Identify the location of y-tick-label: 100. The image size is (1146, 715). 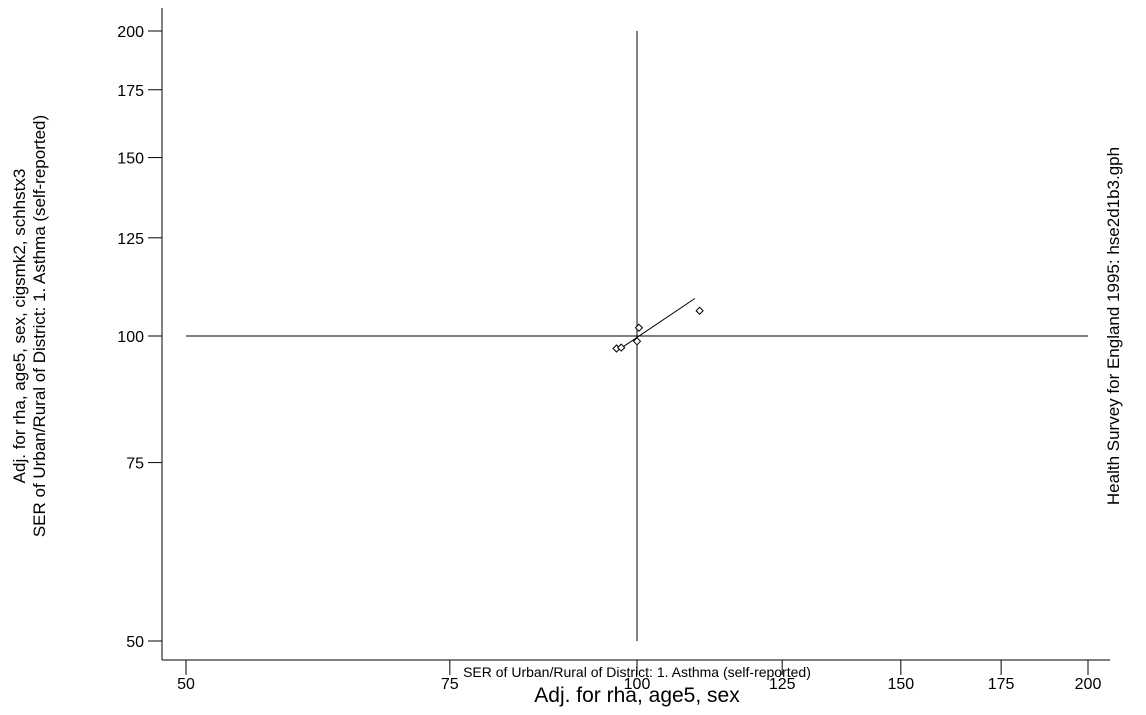
(130, 337).